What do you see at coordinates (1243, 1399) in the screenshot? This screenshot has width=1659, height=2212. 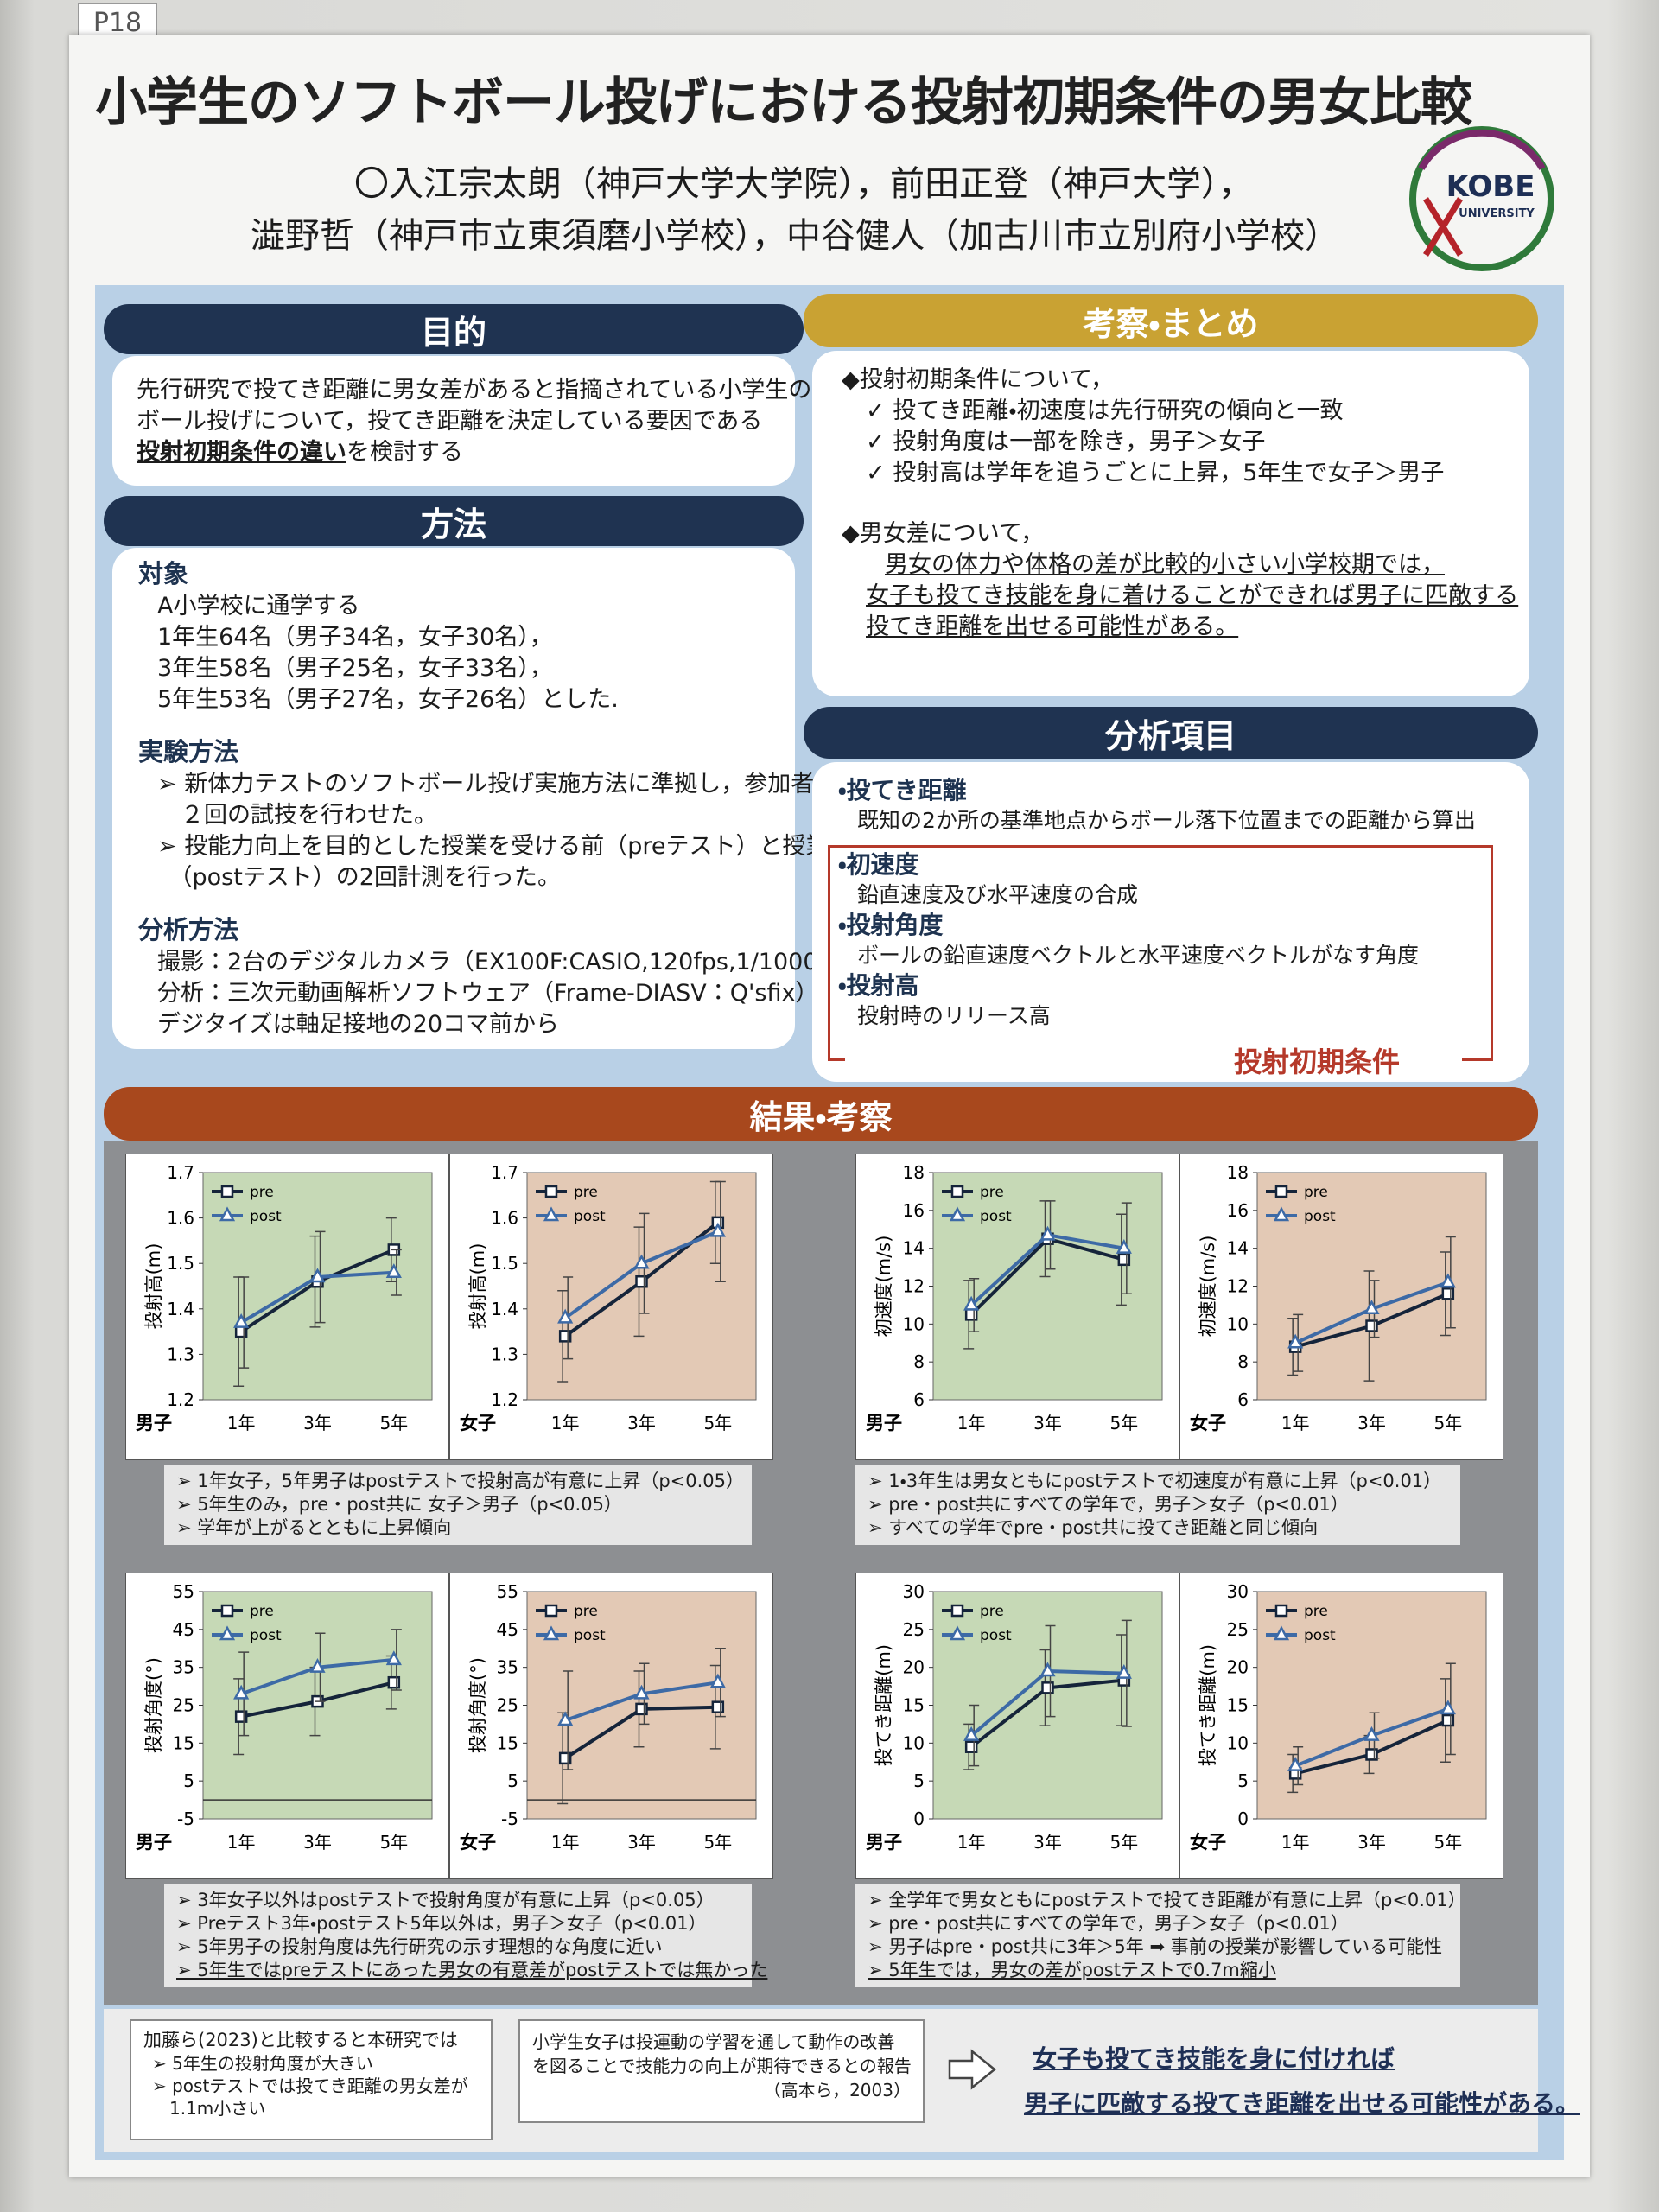 I see `y-tick-label: 6` at bounding box center [1243, 1399].